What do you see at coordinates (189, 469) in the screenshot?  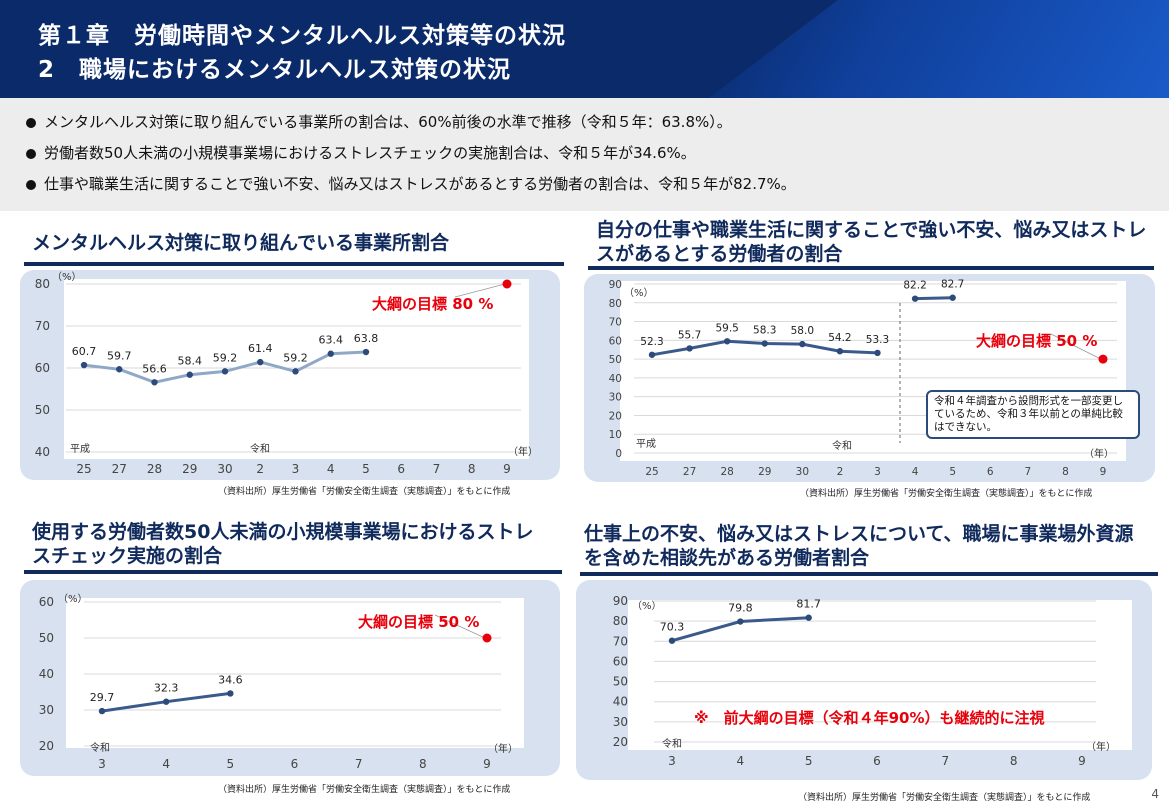 I see `x-tick-label: 29` at bounding box center [189, 469].